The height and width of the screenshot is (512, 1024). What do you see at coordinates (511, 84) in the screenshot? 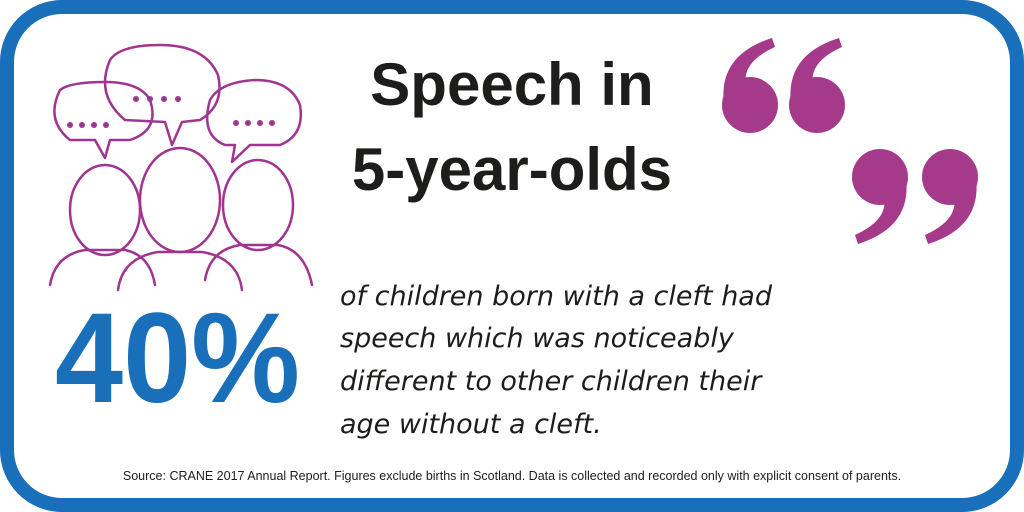
I see `title-line: Speech in` at bounding box center [511, 84].